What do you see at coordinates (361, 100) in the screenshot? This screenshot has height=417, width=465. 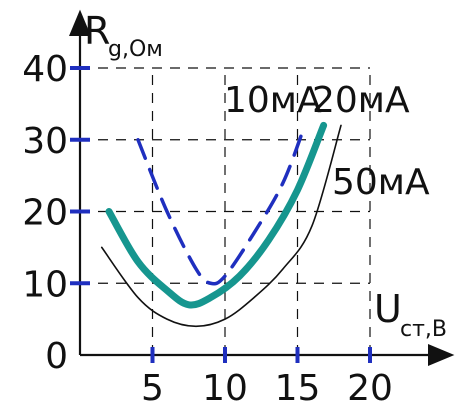 I see `series-label-20ma: 20мА` at bounding box center [361, 100].